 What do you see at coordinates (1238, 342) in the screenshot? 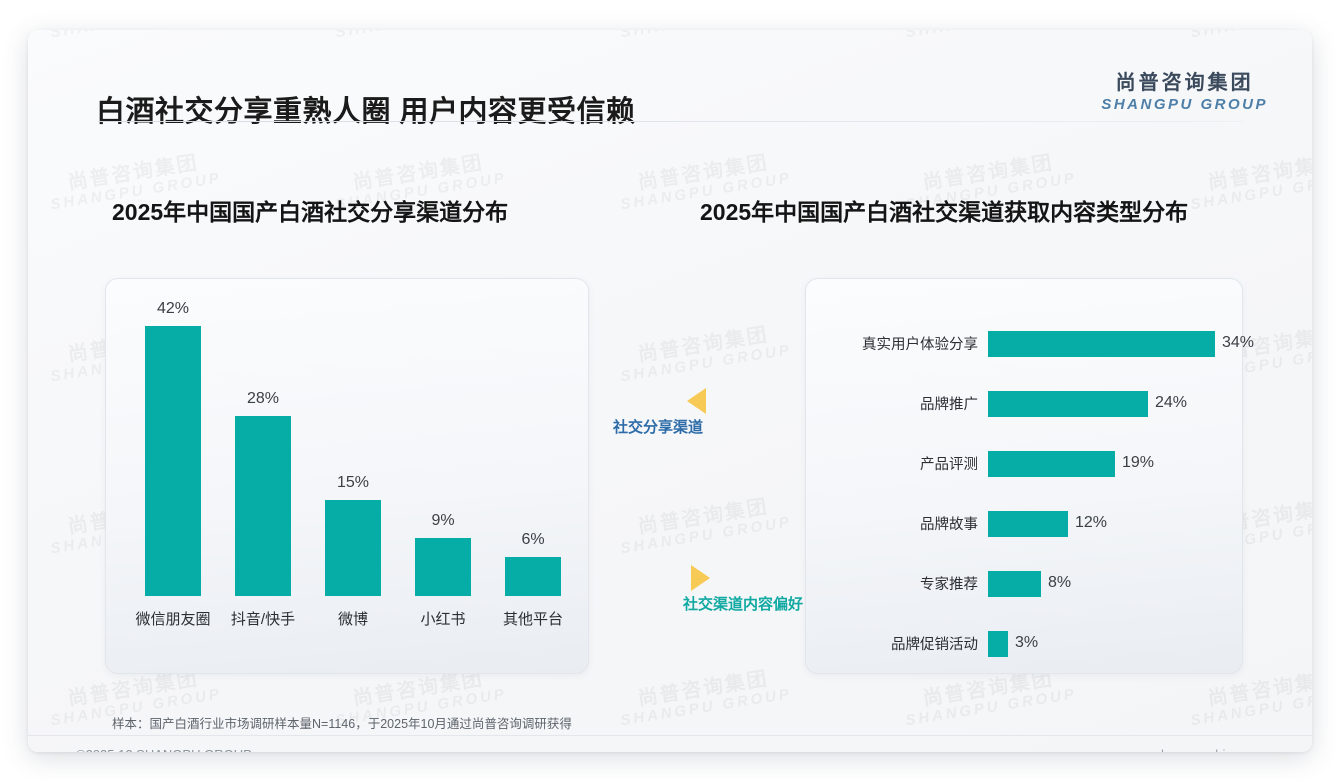
I see `bar-value-label: 34%` at bounding box center [1238, 342].